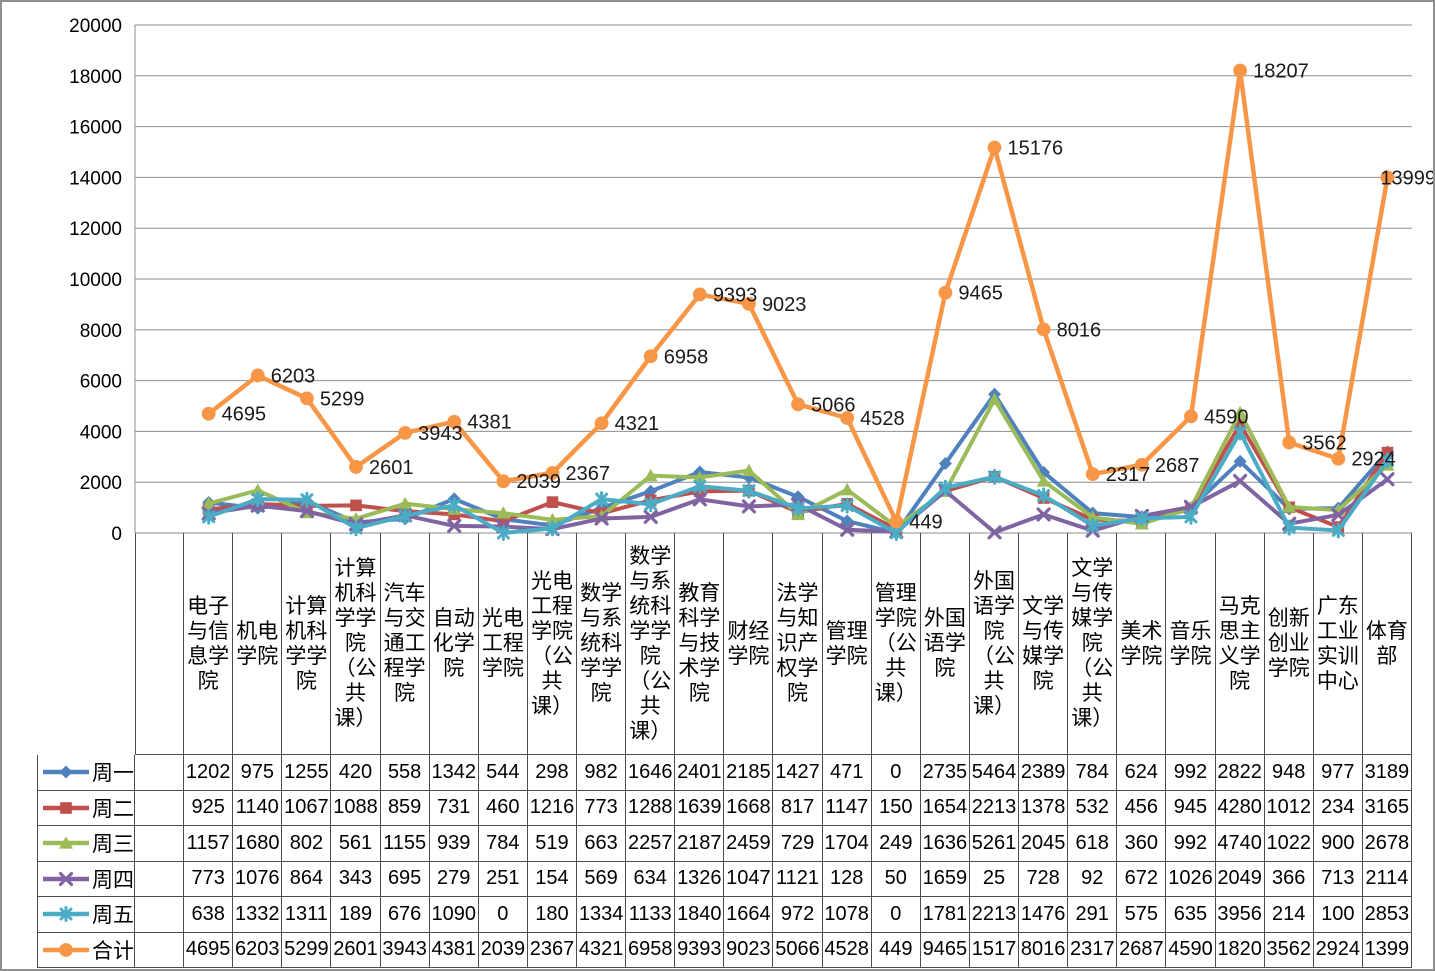 The width and height of the screenshot is (1435, 971). What do you see at coordinates (1142, 773) in the screenshot?
I see `table-cell: 624` at bounding box center [1142, 773].